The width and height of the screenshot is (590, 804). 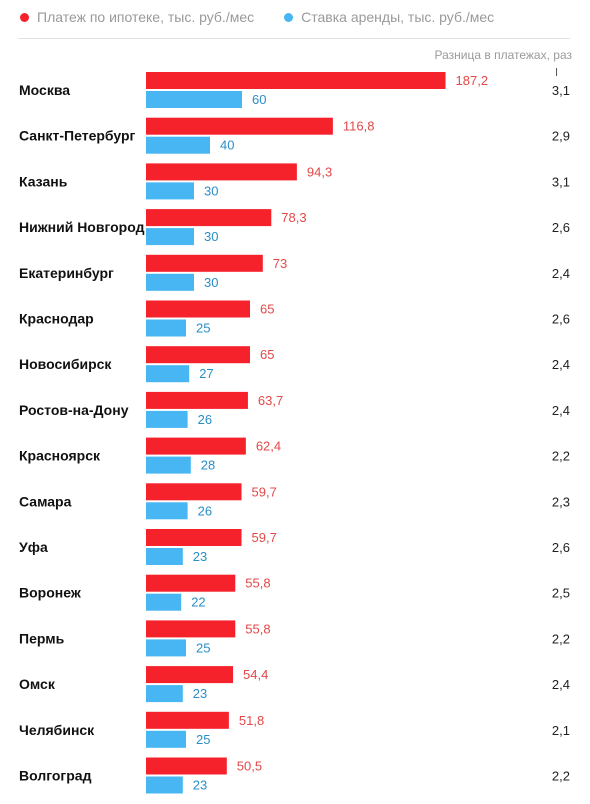 What do you see at coordinates (270, 400) in the screenshot?
I see `value-label-mortgage: 63,7` at bounding box center [270, 400].